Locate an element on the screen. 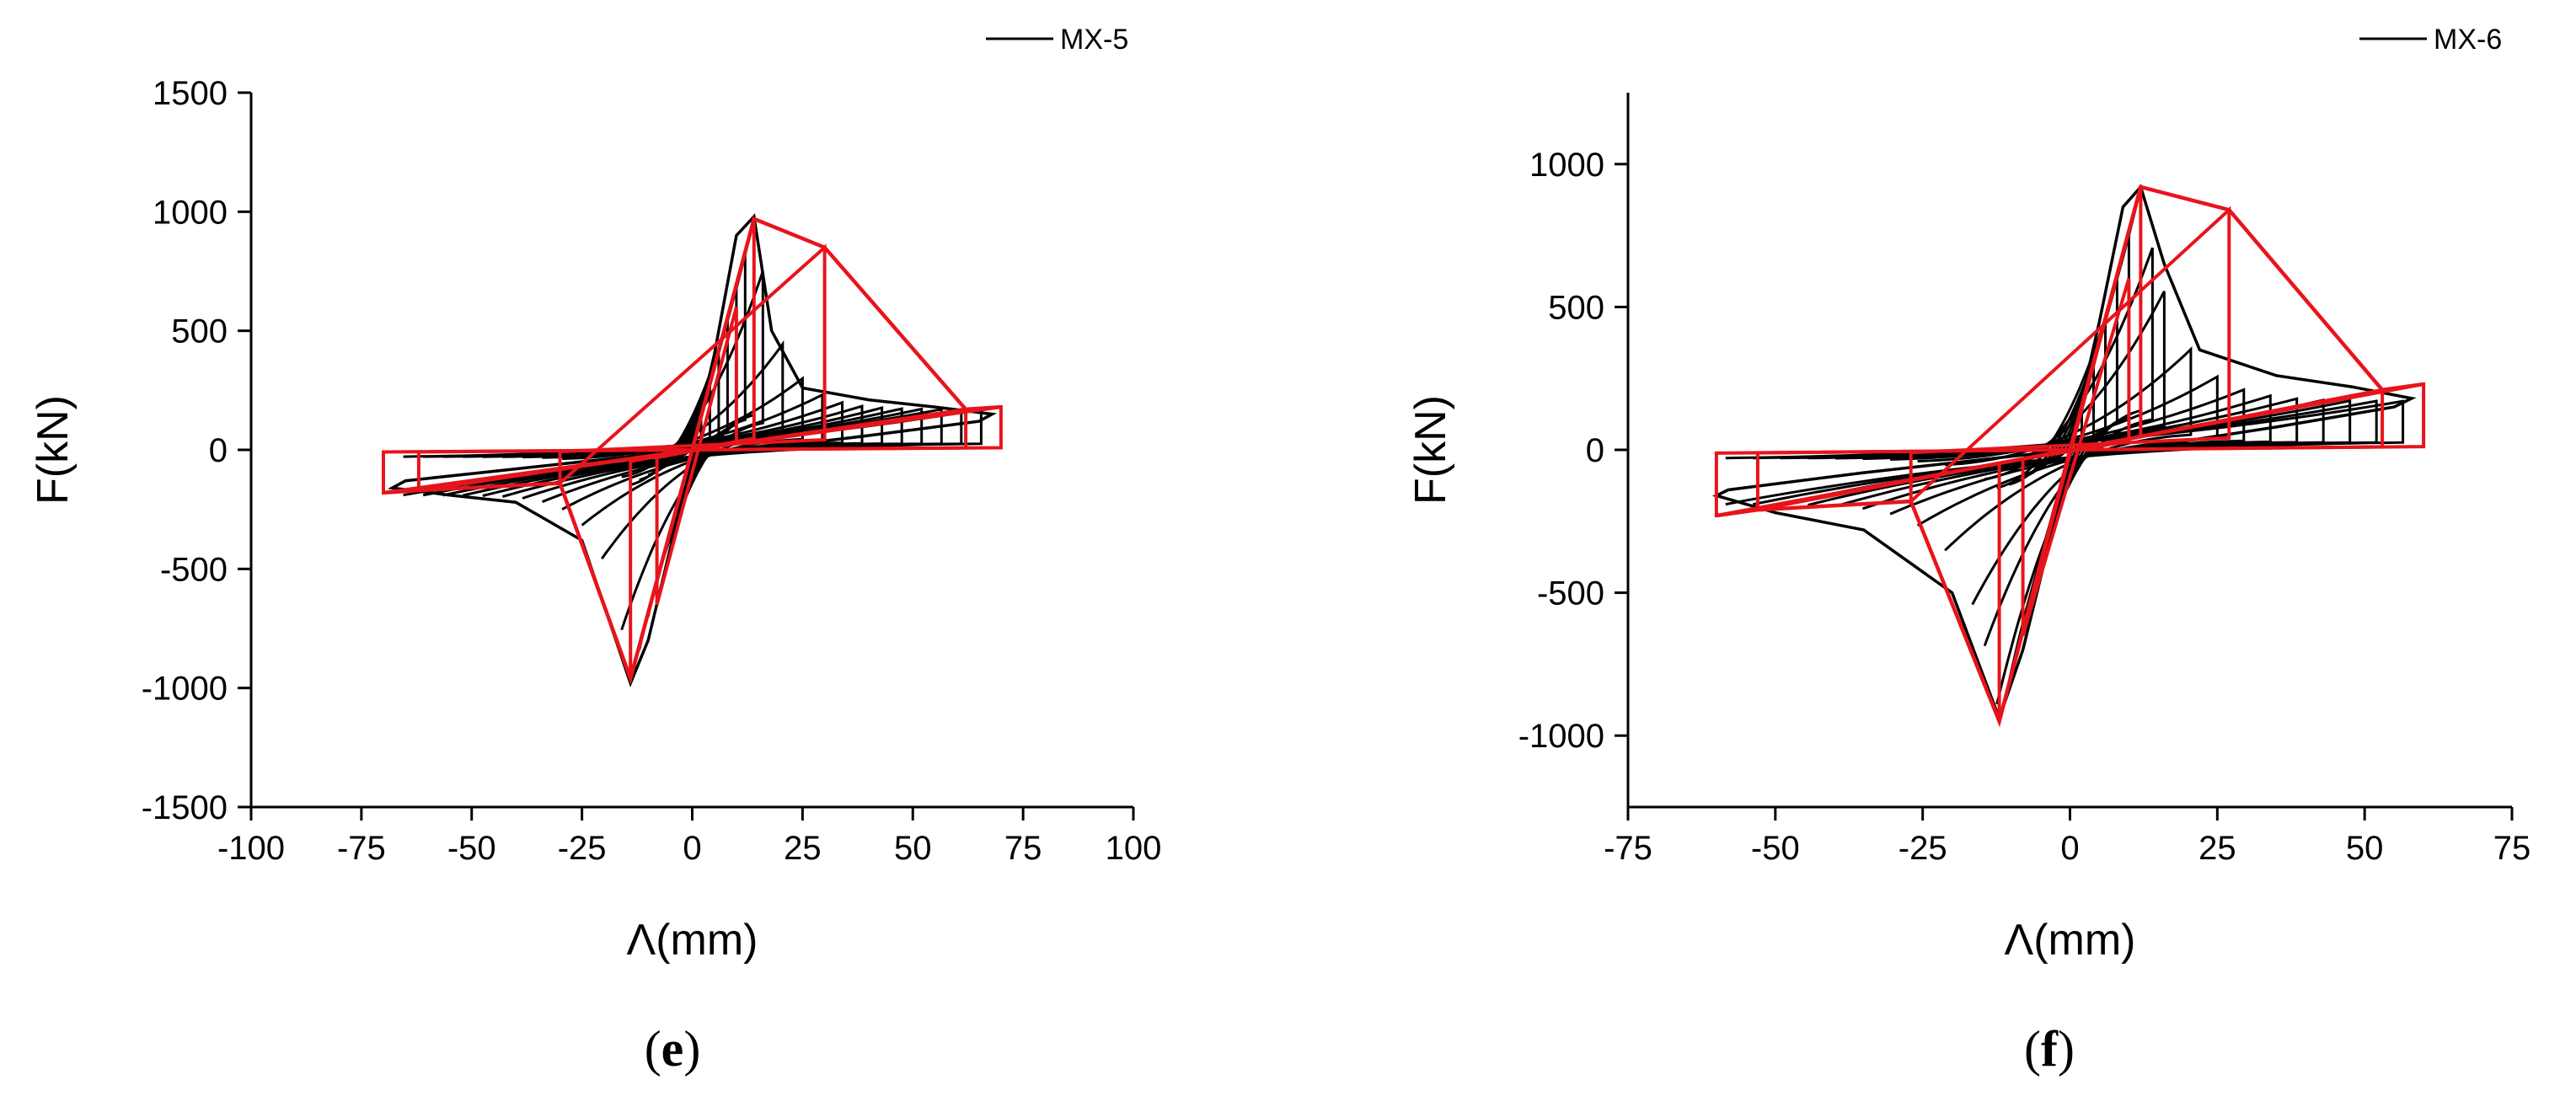  x-tick-label: -100 is located at coordinates (251, 849).